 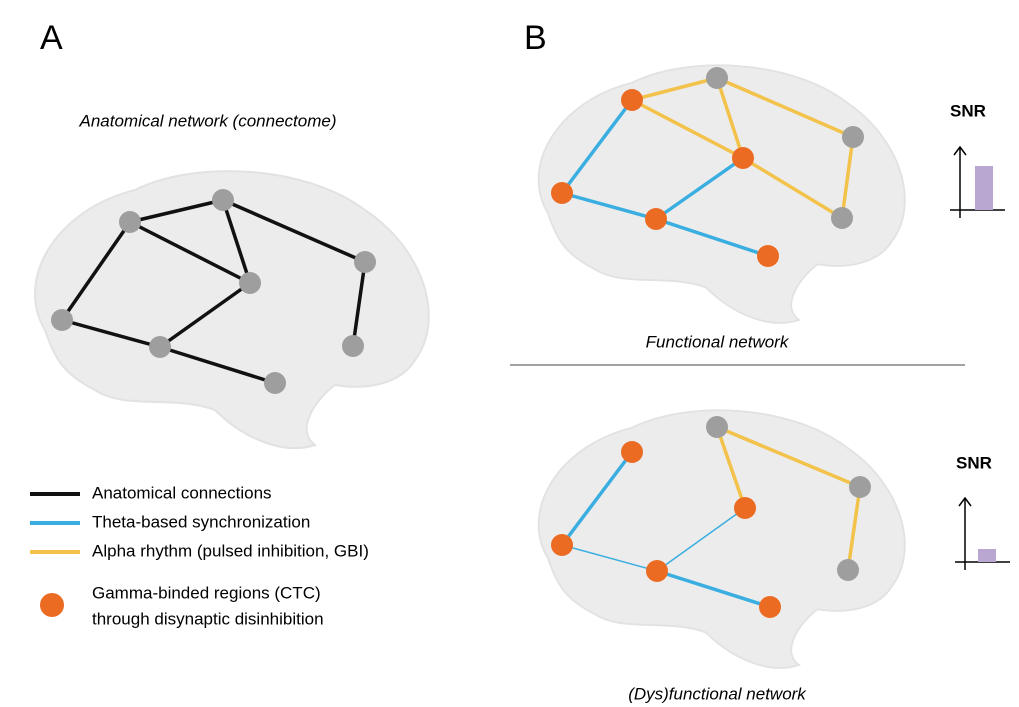 I want to click on panel-label: B, so click(x=535, y=38).